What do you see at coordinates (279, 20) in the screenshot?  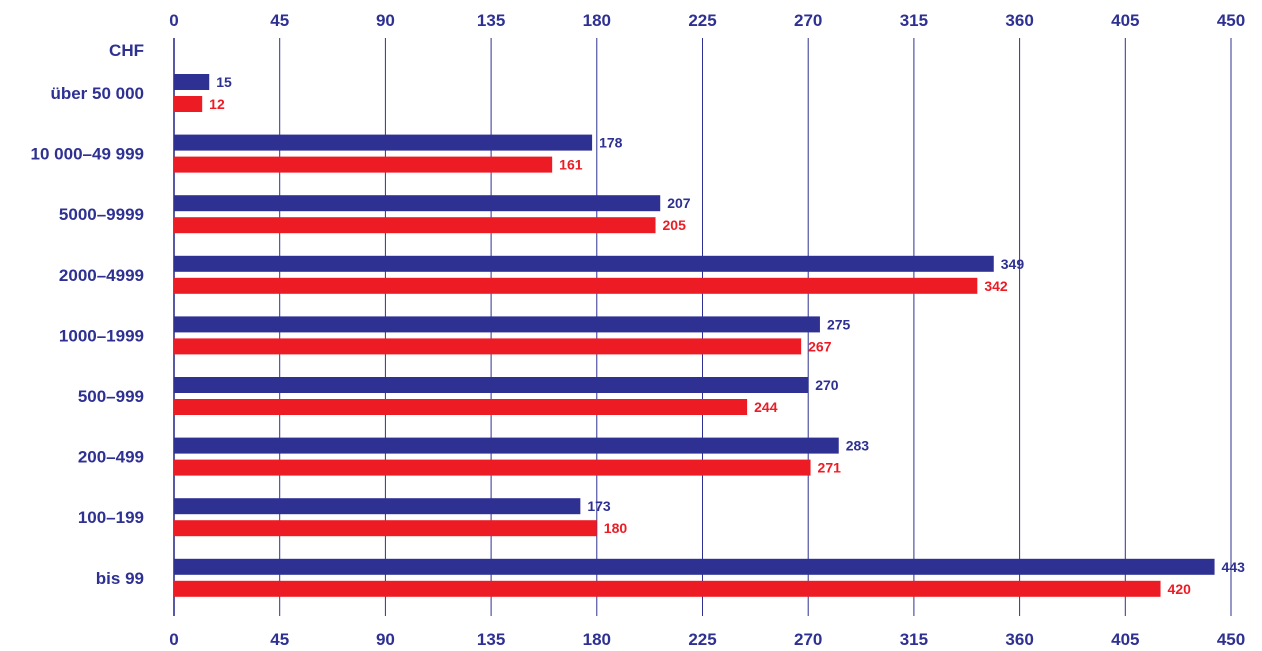 I see `x-tick-top-45: 45` at bounding box center [279, 20].